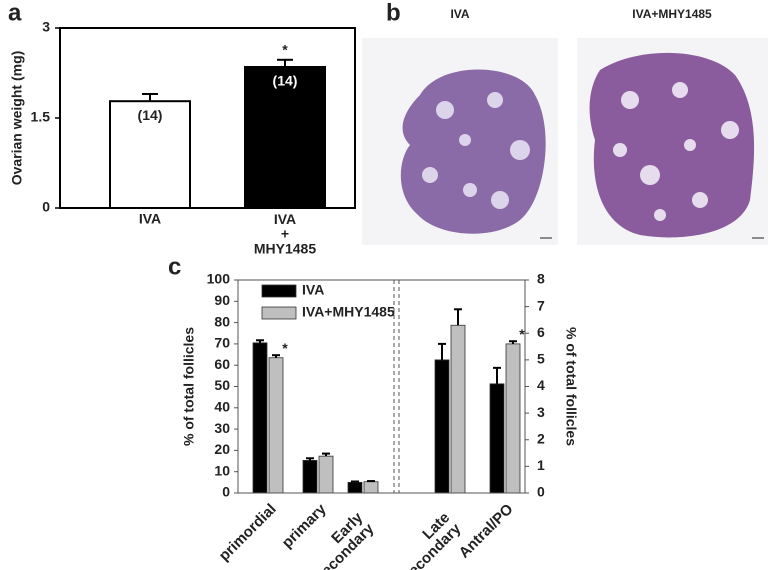 This screenshot has width=769, height=570. What do you see at coordinates (459, 14) in the screenshot?
I see `image-title: IVA` at bounding box center [459, 14].